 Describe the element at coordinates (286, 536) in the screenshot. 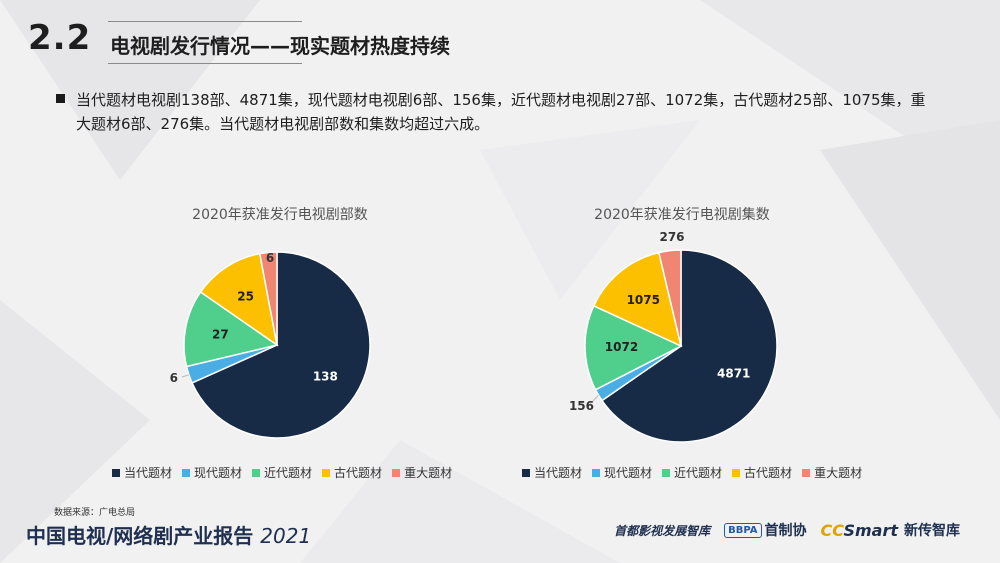

I see `report-year: 2021` at that location.